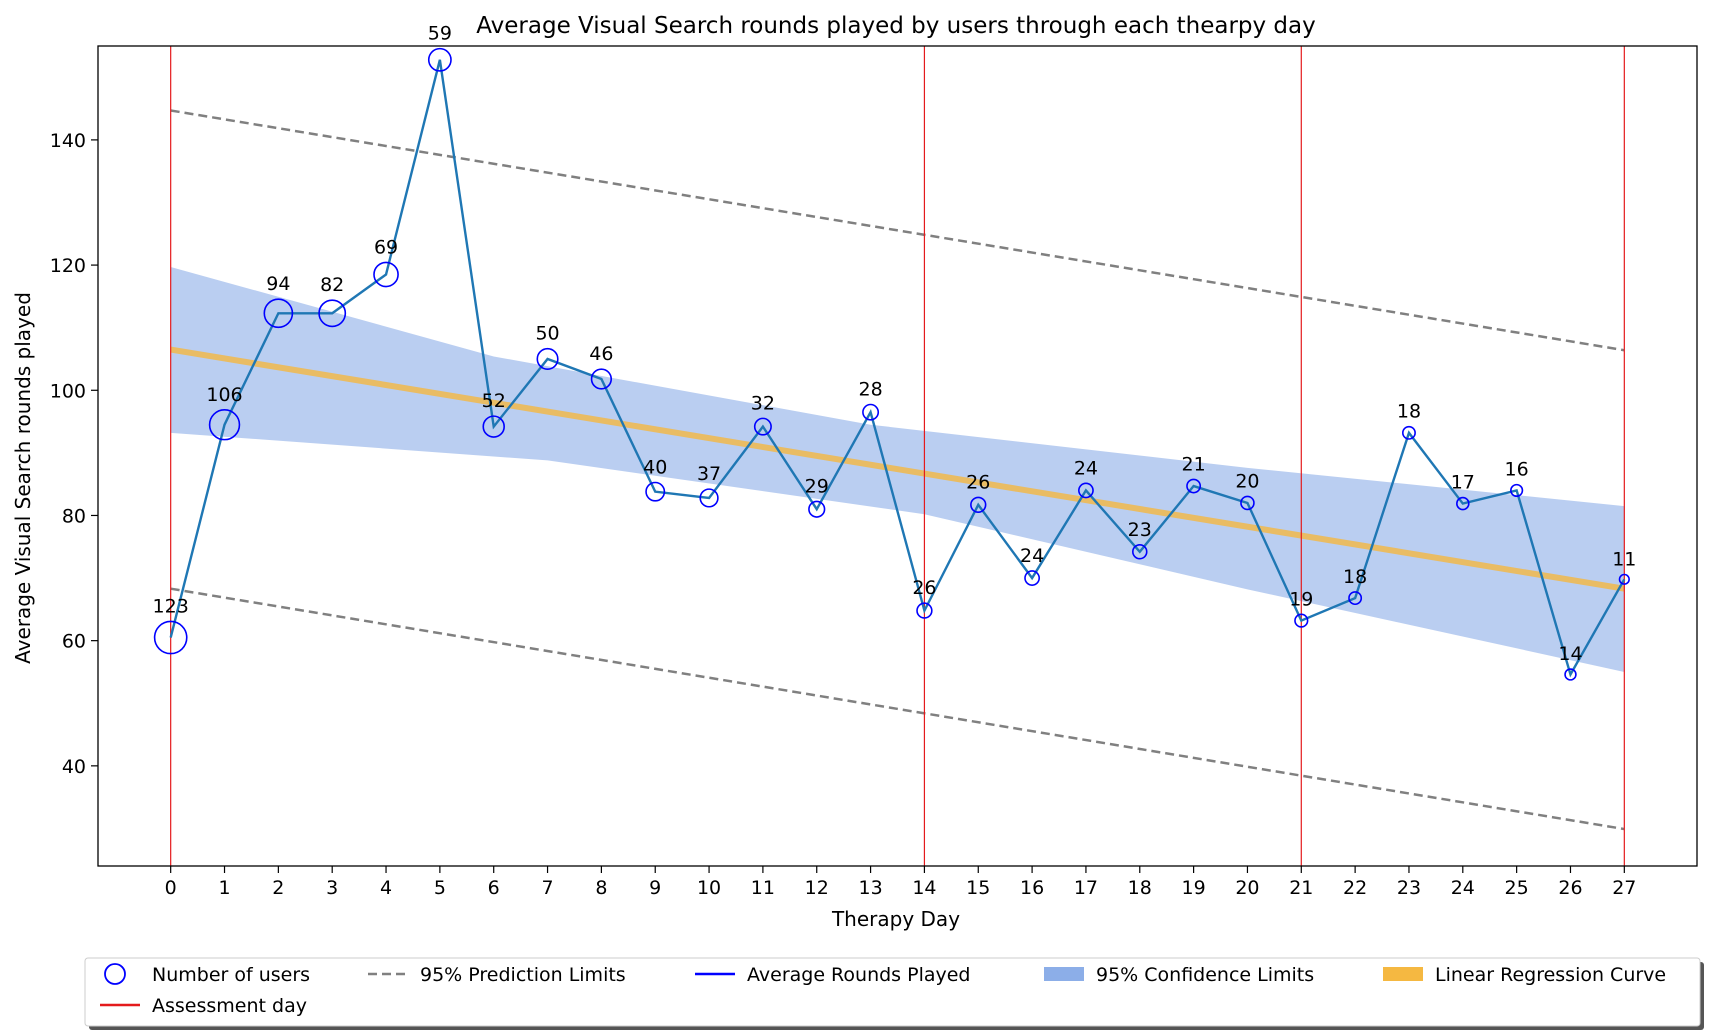  Describe the element at coordinates (171, 606) in the screenshot. I see `user-count-label: 123` at that location.